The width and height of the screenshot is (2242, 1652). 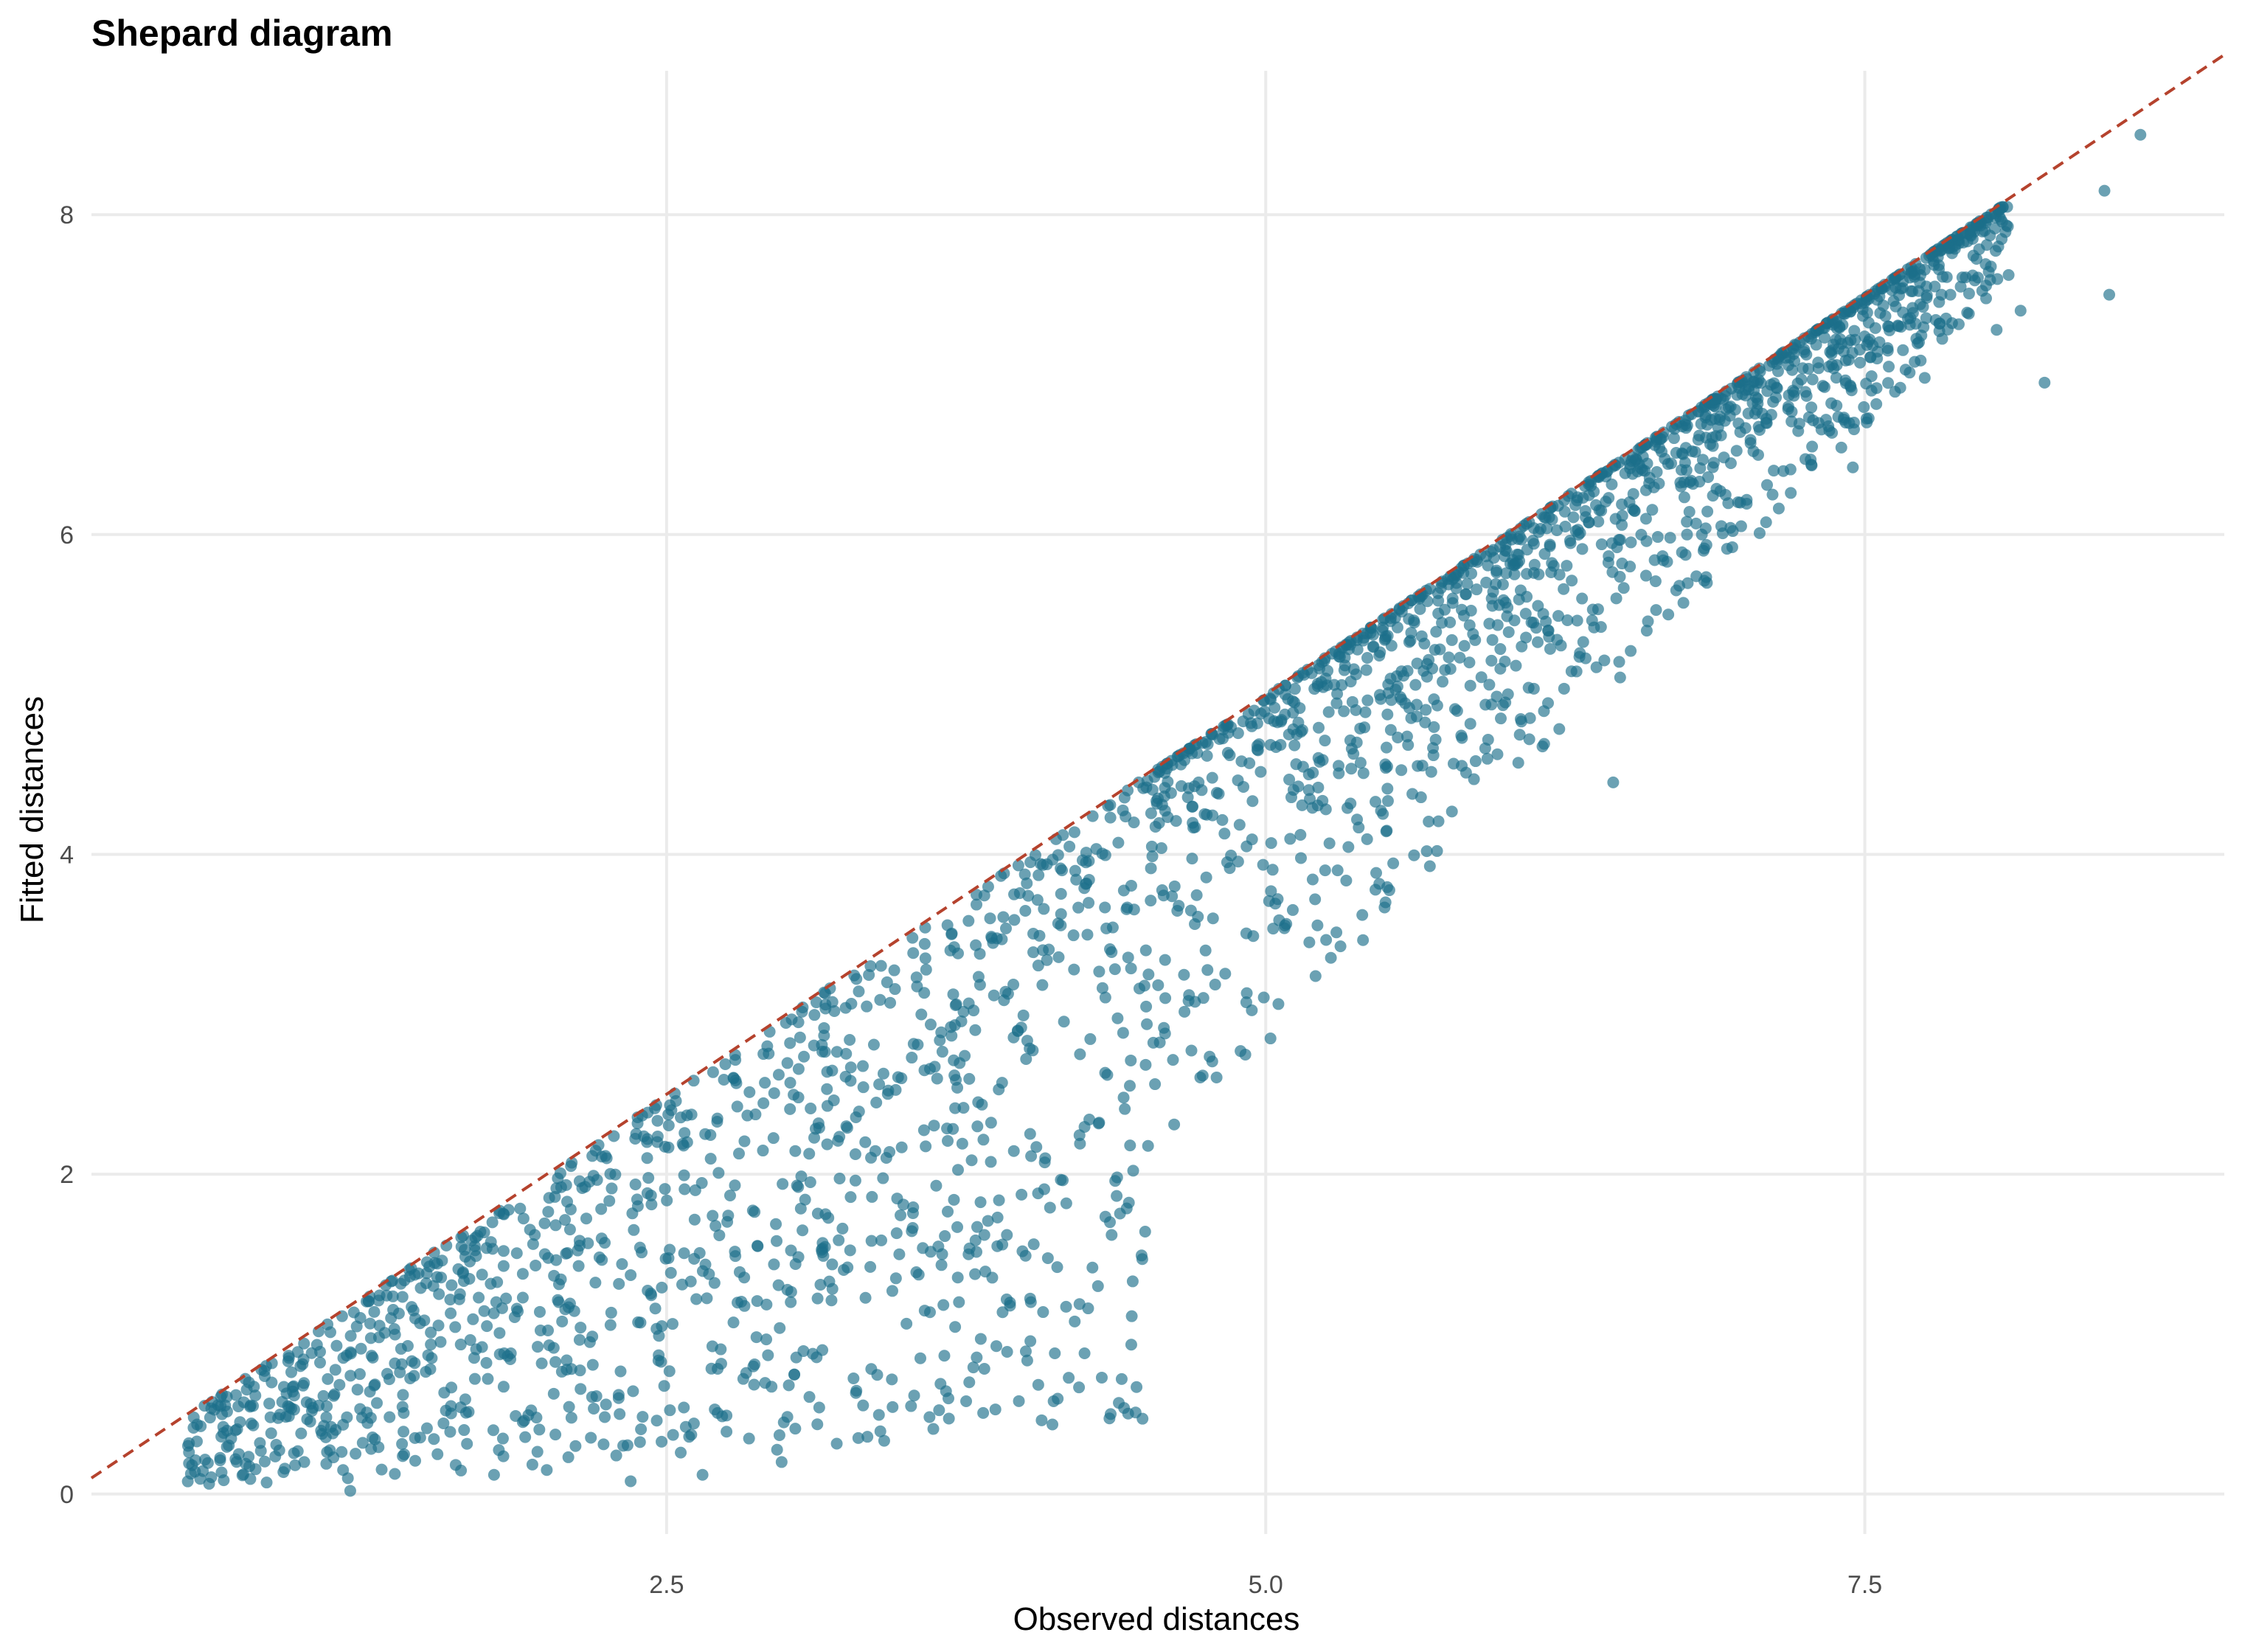 What do you see at coordinates (969, 920) in the screenshot?
I see `data-point-2043` at bounding box center [969, 920].